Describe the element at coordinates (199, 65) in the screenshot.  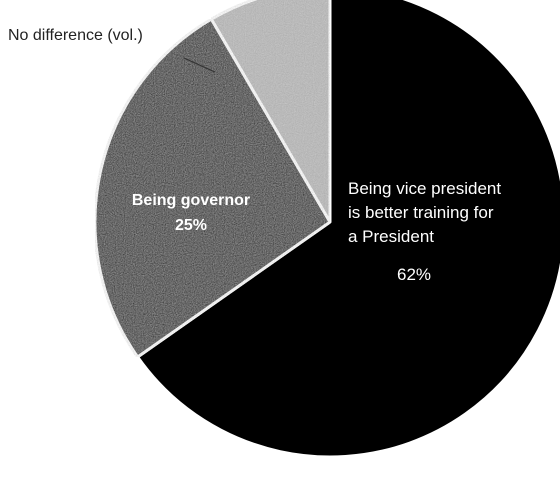
I see `leader-line-no-difference` at that location.